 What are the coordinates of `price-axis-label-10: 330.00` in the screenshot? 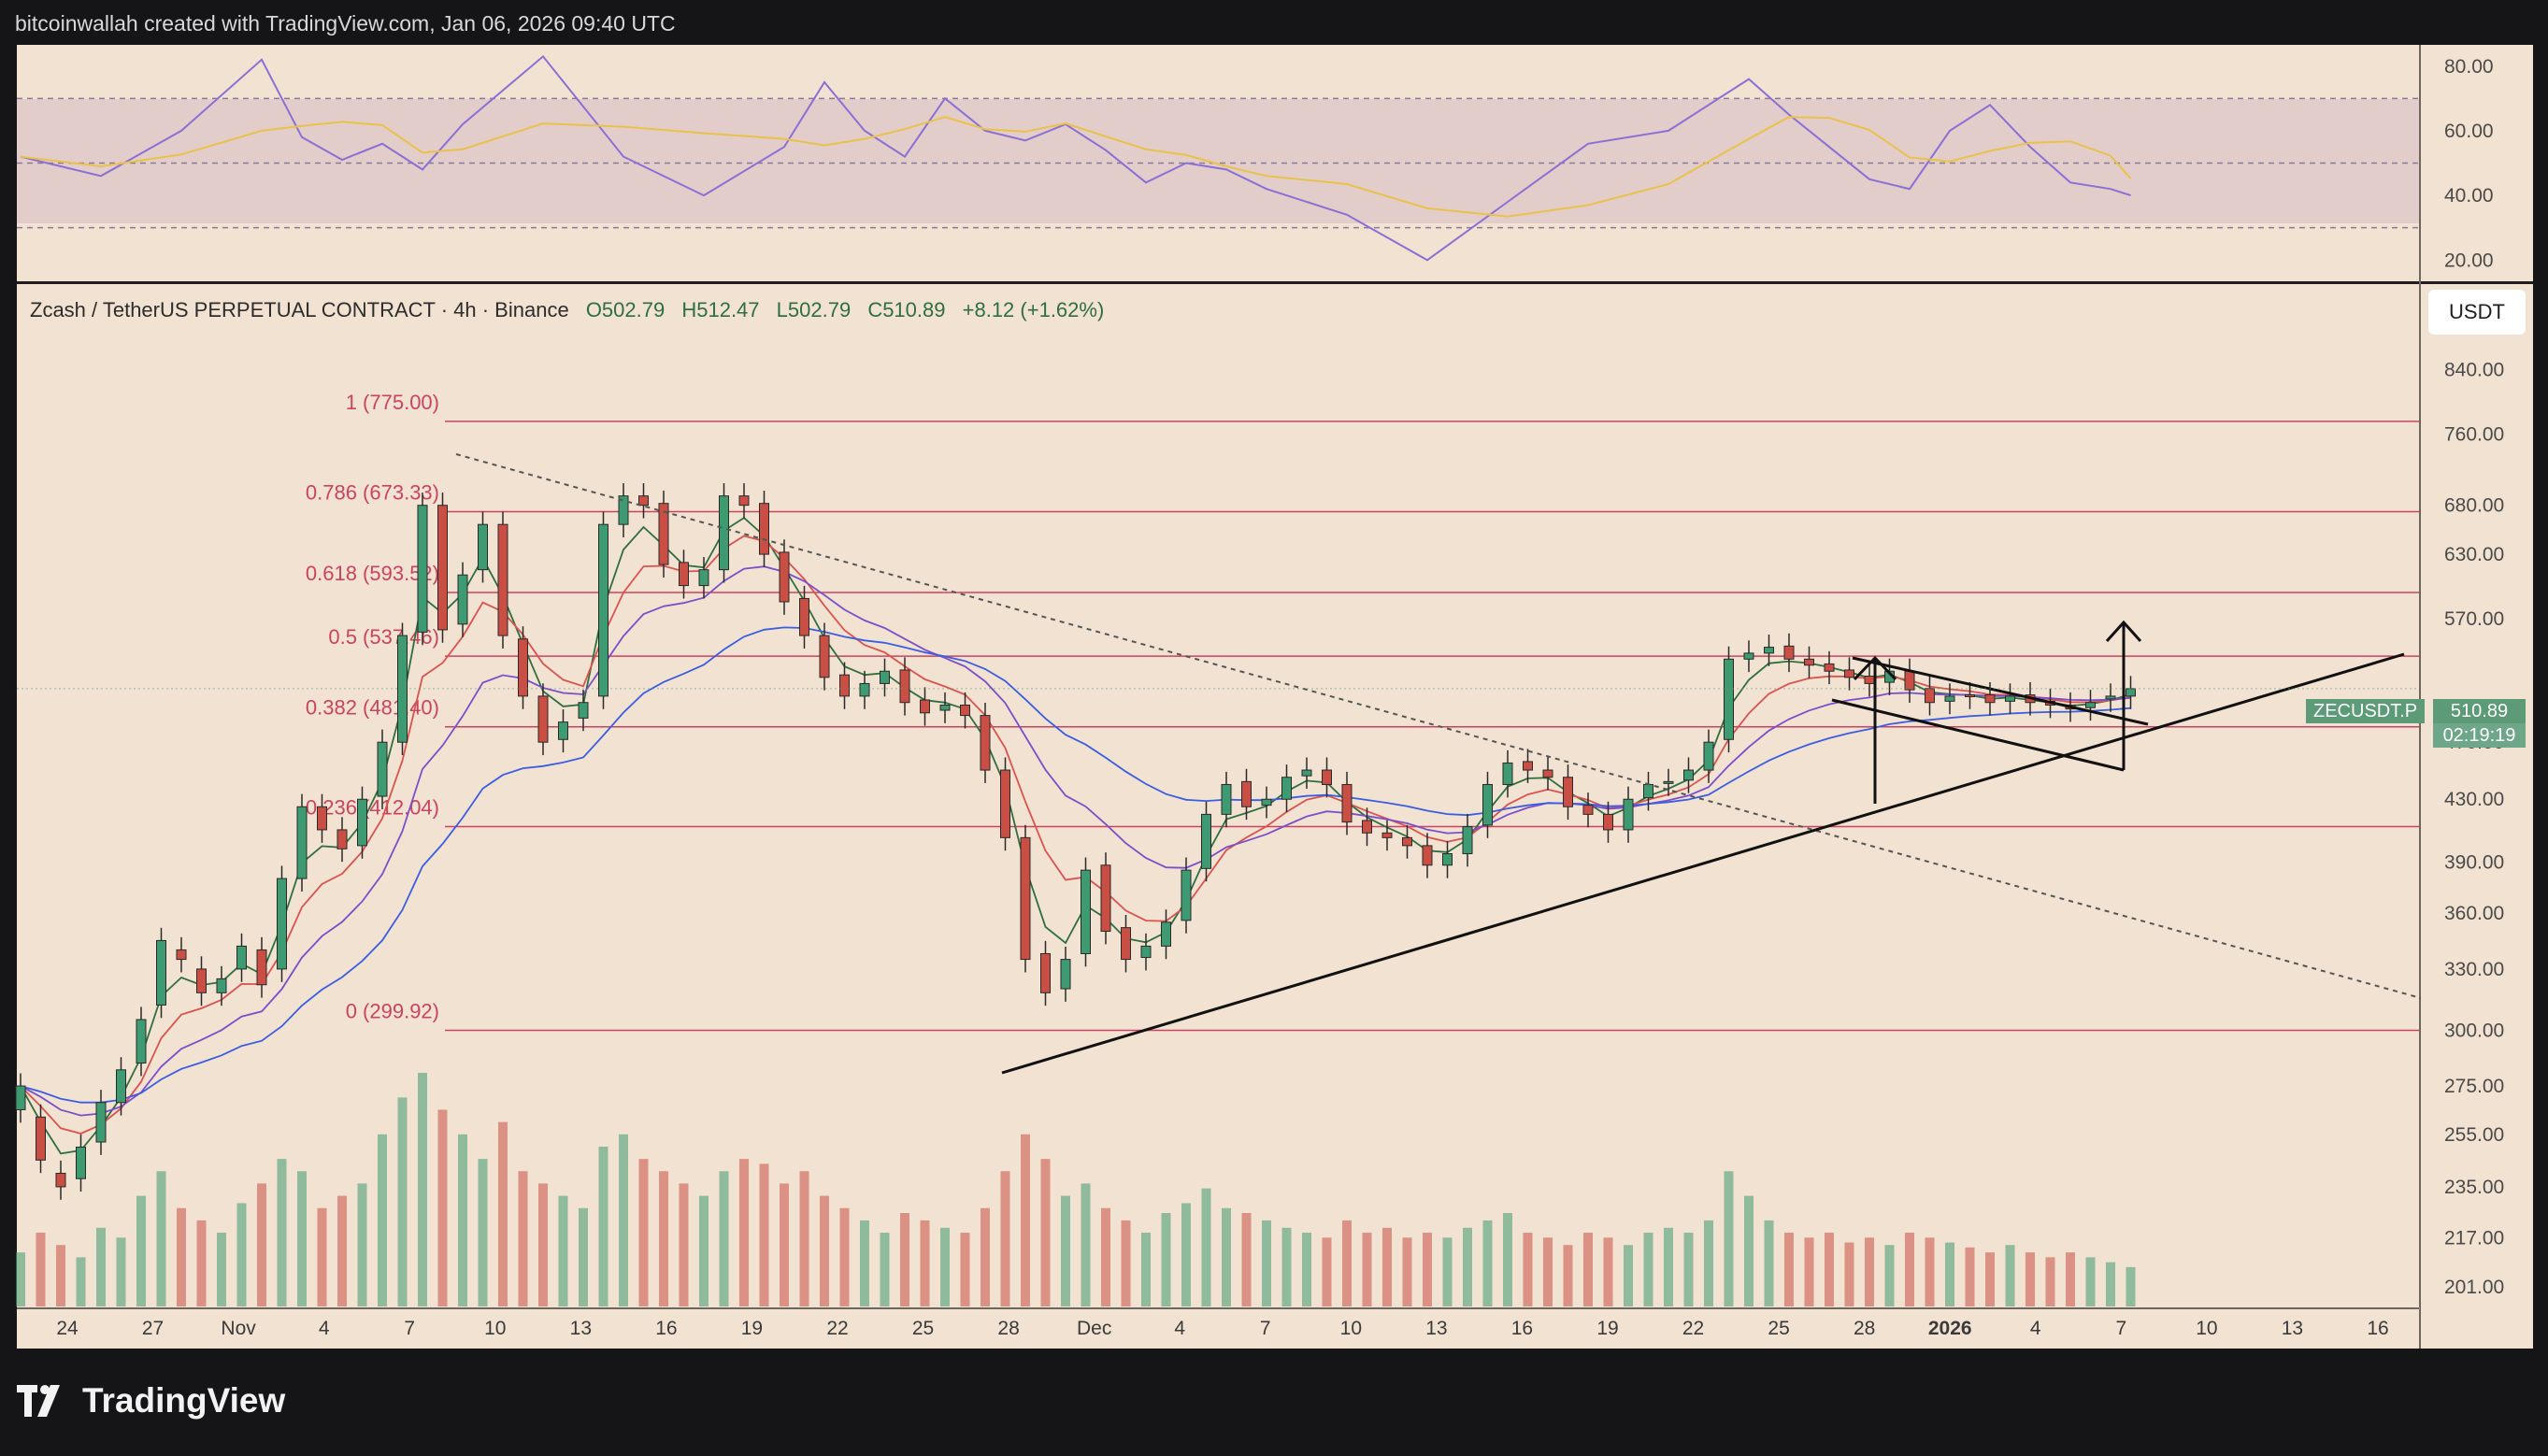 It's located at (2474, 969).